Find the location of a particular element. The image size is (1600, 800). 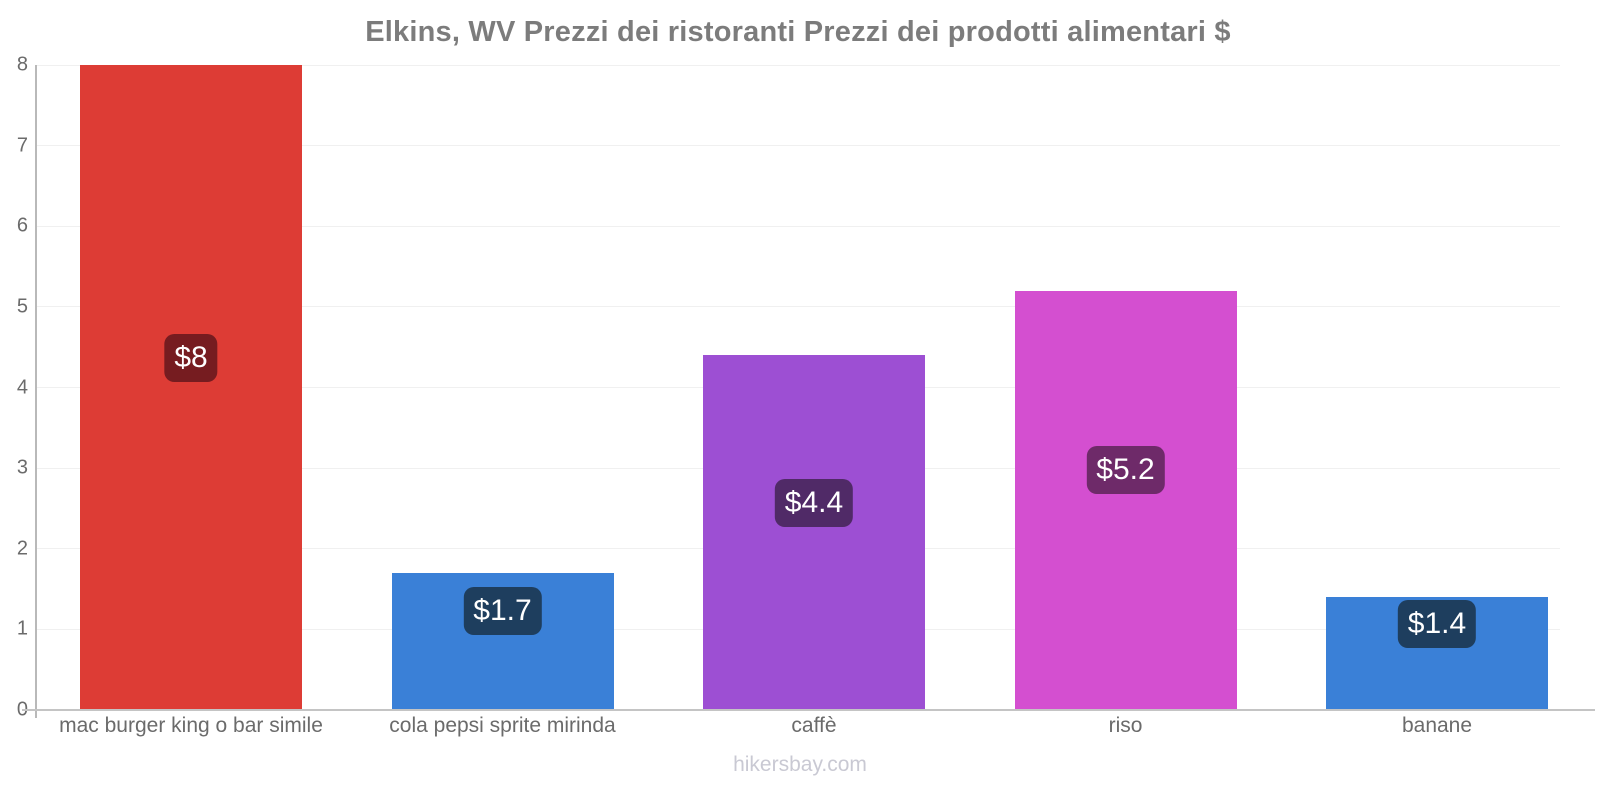

y-tick-label-2: 2 is located at coordinates (22, 548).